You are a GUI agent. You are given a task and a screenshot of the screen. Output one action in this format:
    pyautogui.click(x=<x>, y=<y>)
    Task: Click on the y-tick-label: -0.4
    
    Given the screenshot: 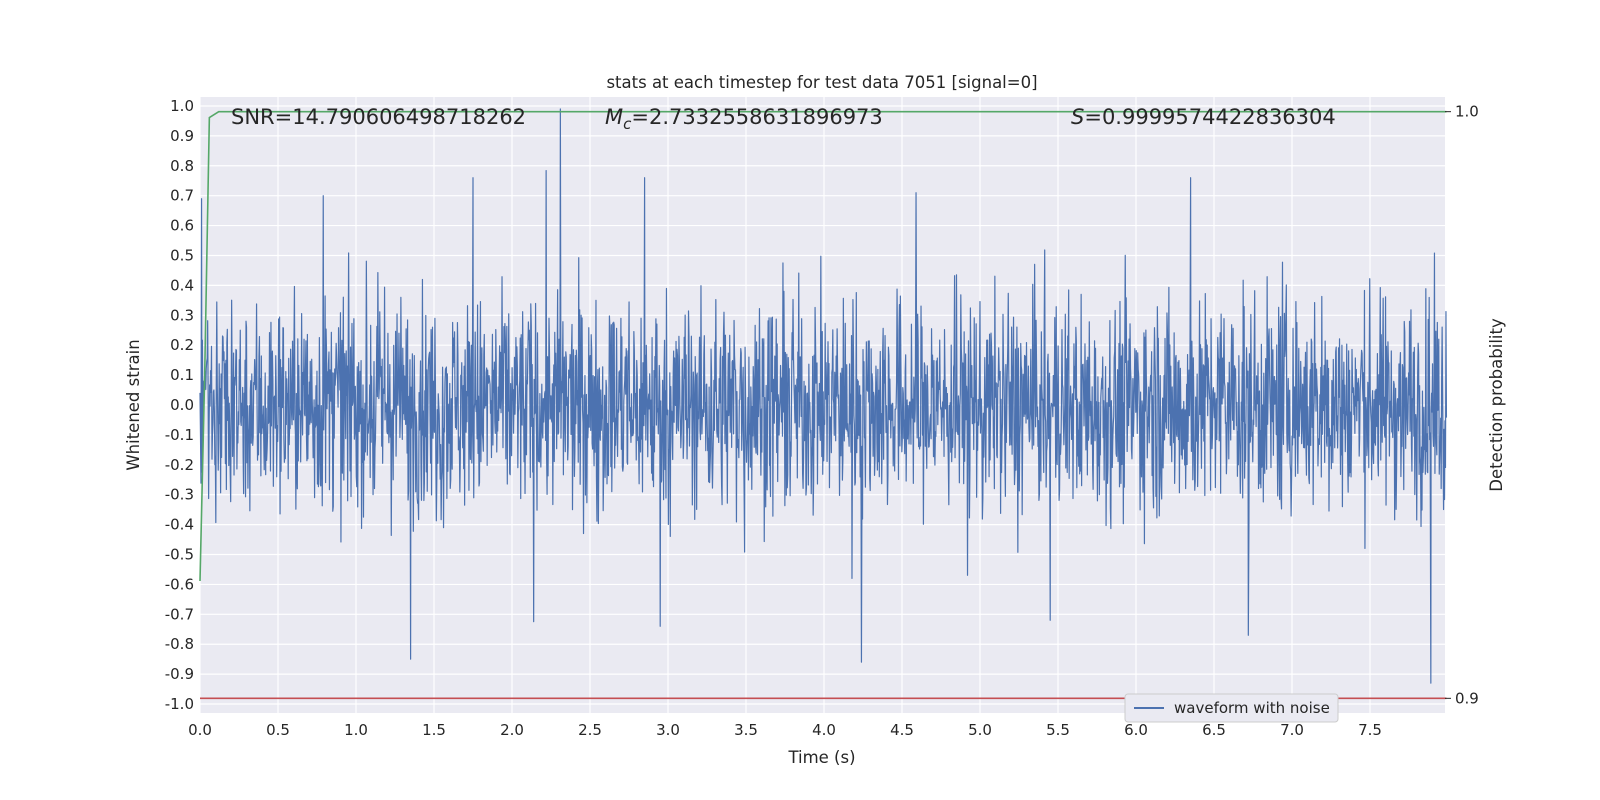 What is the action you would take?
    pyautogui.click(x=179, y=525)
    